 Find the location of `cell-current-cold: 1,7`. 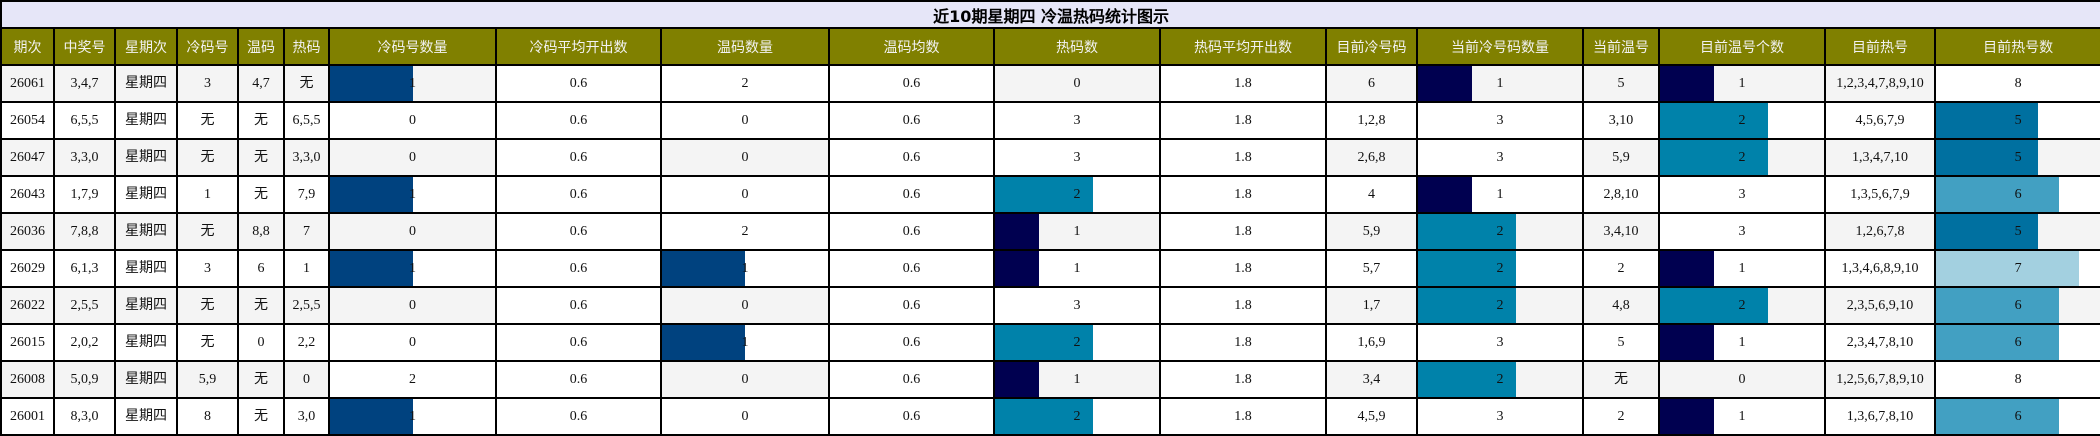

cell-current-cold: 1,7 is located at coordinates (1371, 305).